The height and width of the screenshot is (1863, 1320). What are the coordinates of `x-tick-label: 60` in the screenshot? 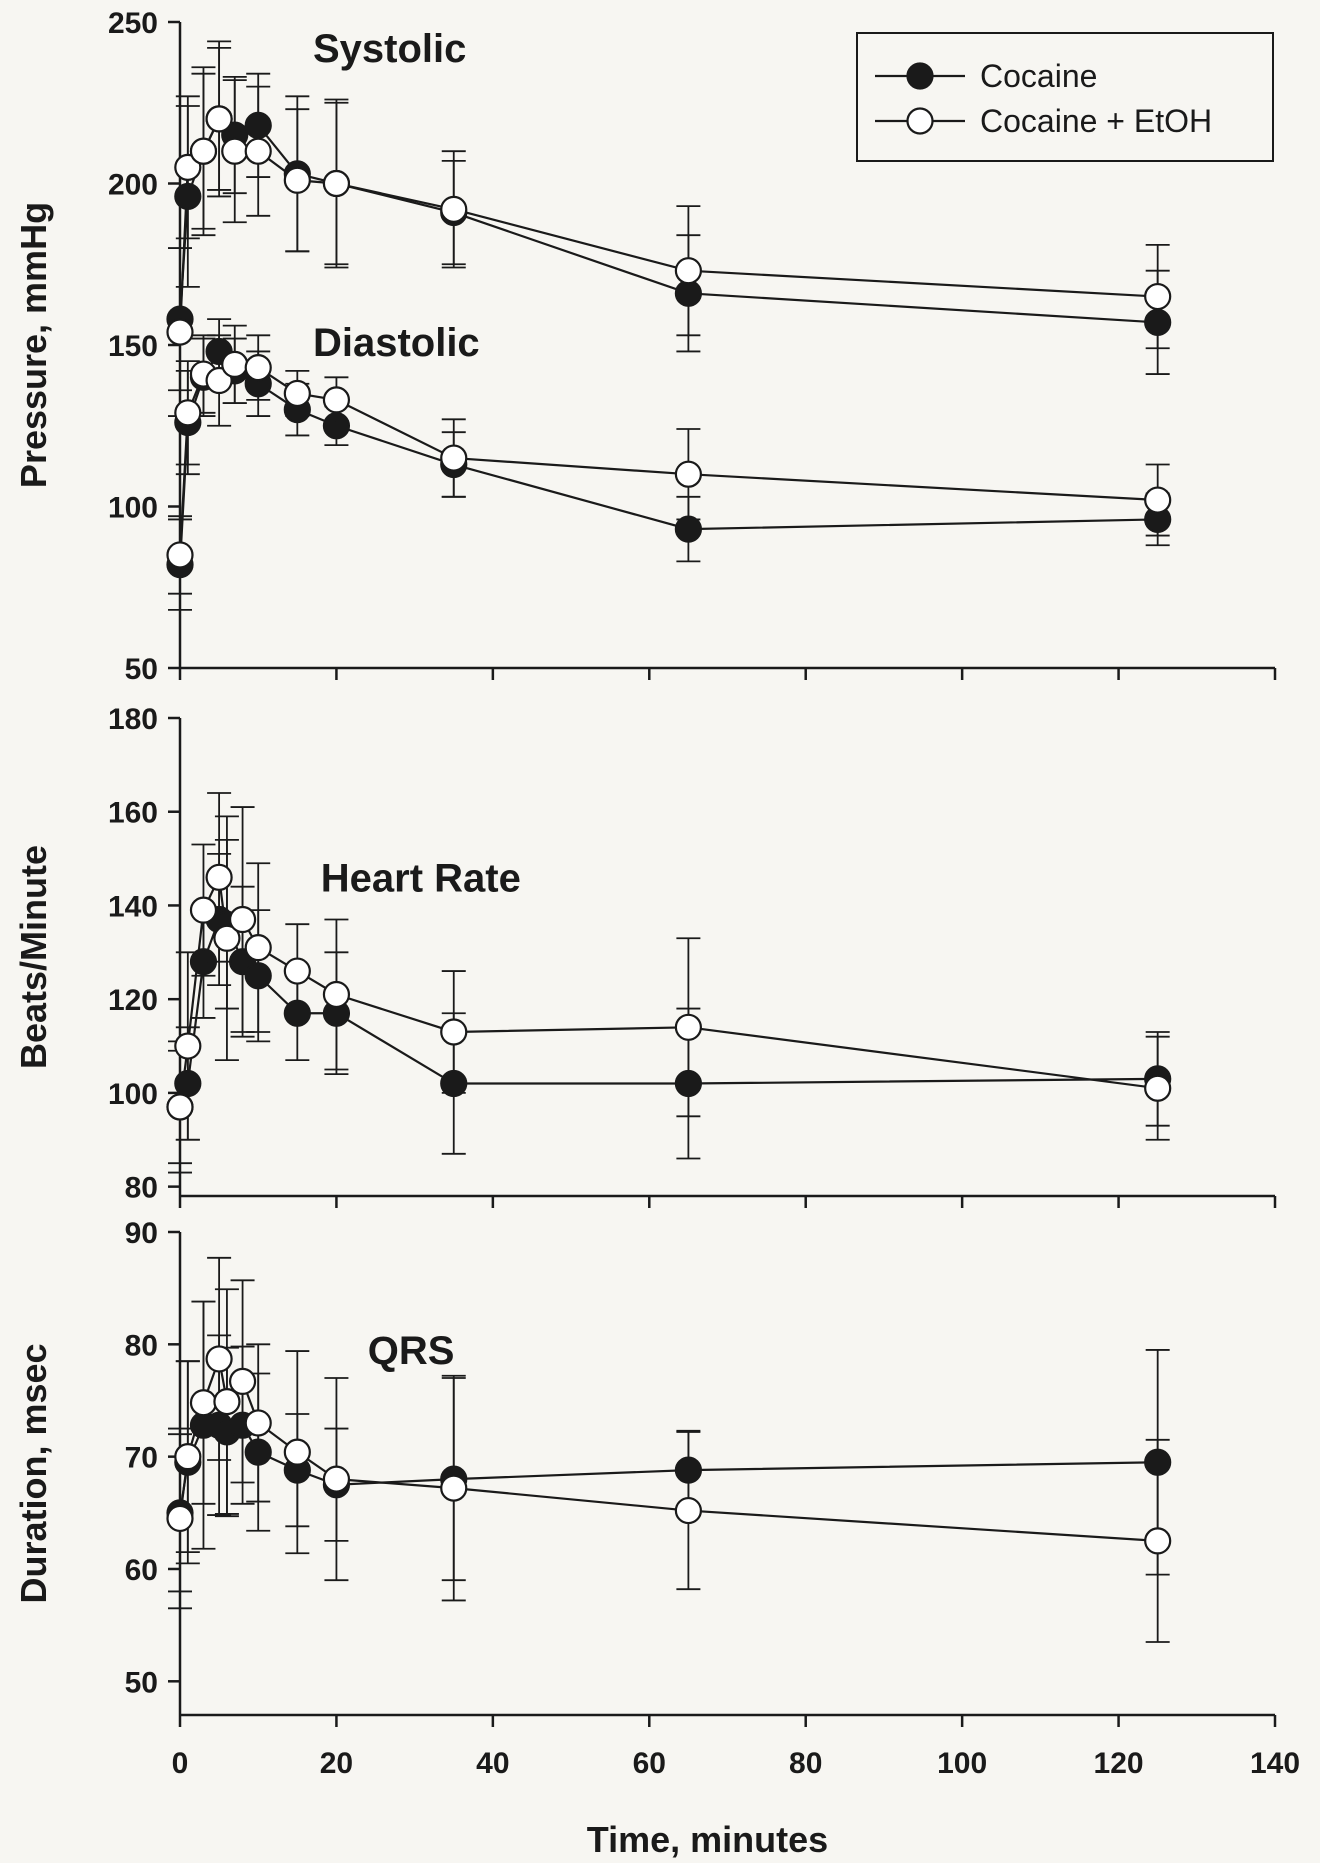 It's located at (649, 1763).